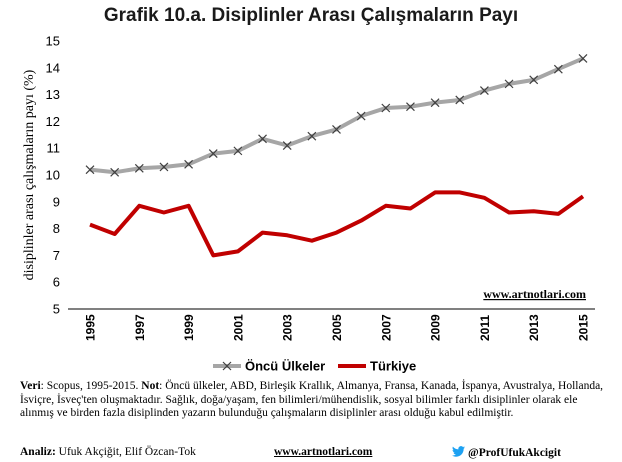  I want to click on source-label: Veri, so click(30, 386).